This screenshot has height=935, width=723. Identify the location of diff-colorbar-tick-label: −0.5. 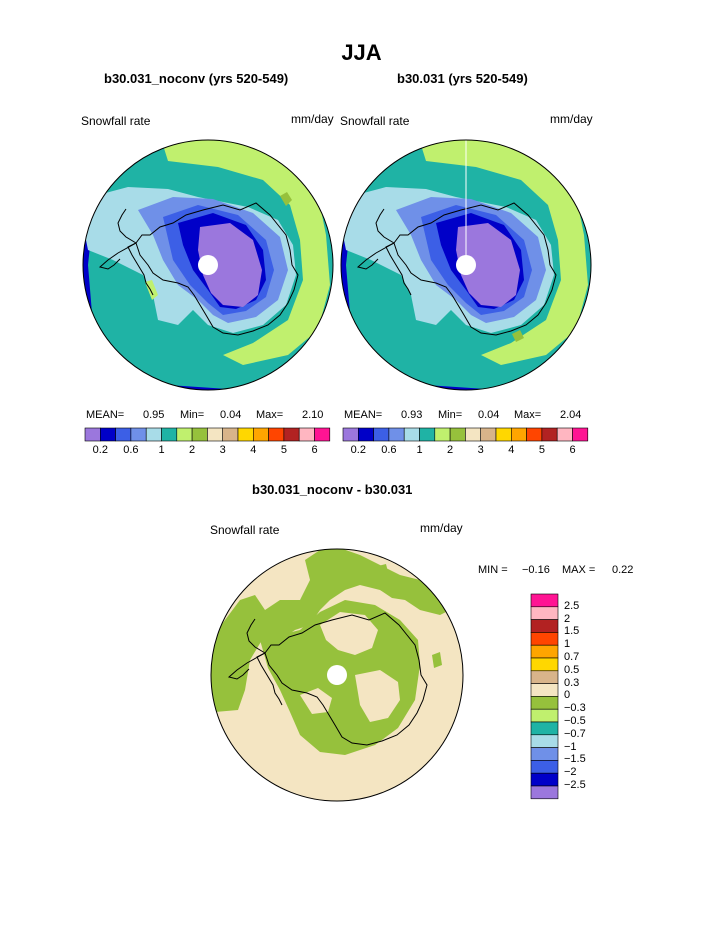
(575, 721).